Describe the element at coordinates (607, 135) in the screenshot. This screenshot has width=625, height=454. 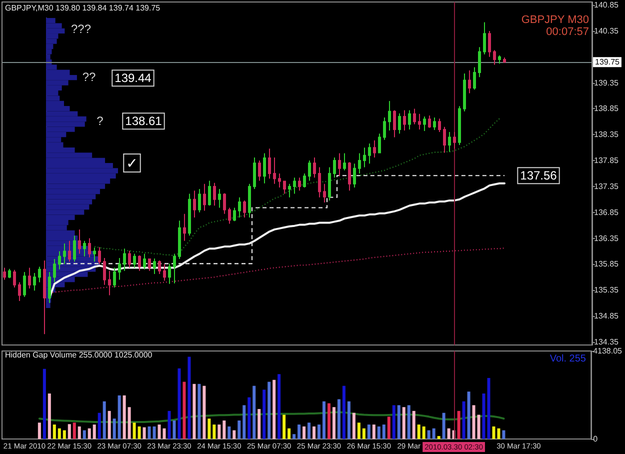
I see `y-tick-label: 138.35` at that location.